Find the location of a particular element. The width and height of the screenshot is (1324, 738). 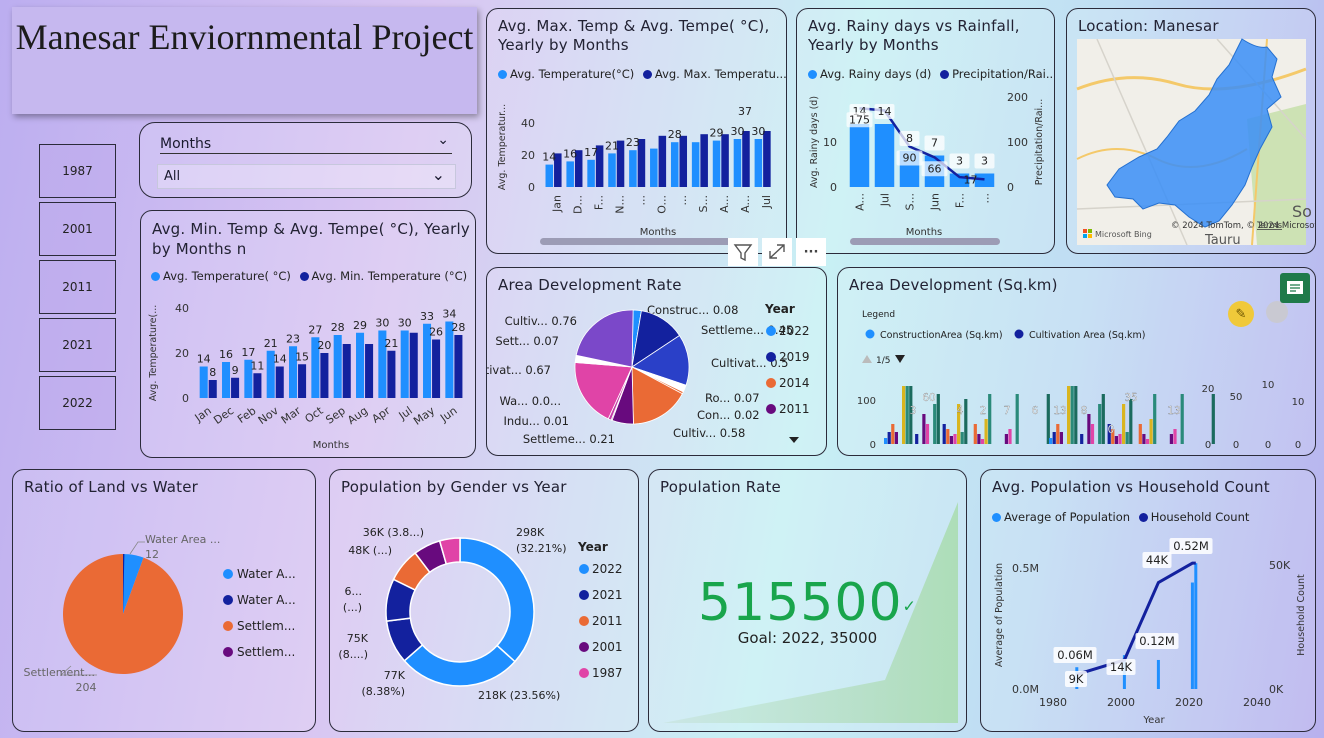

legend-item: Avg. Temperature(°C) is located at coordinates (572, 74).